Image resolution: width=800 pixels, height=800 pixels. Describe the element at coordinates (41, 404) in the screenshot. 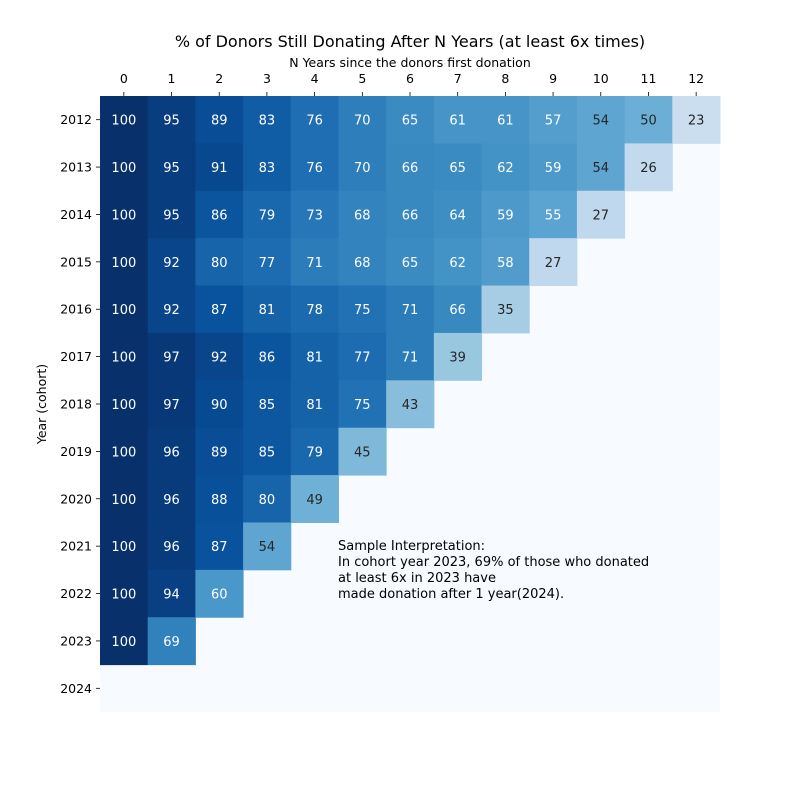

I see `y-axis-label: Year (cohort)` at that location.